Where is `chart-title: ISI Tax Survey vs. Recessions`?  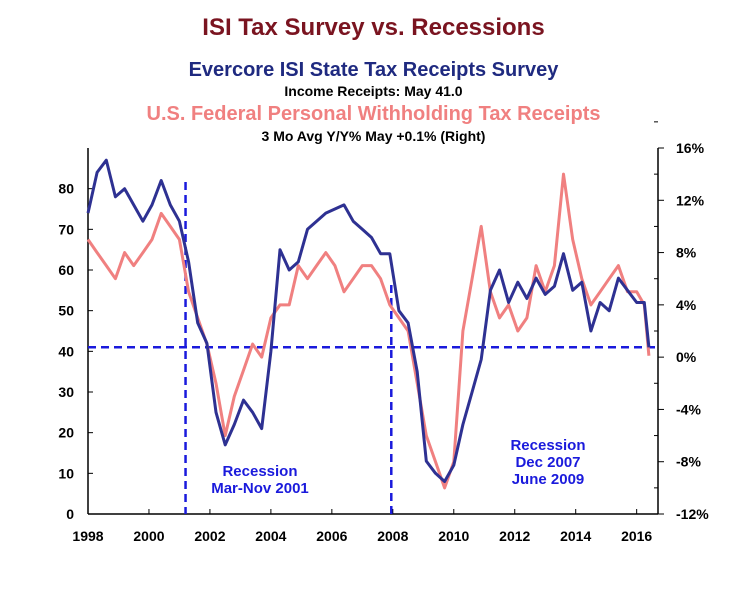 chart-title: ISI Tax Survey vs. Recessions is located at coordinates (373, 27).